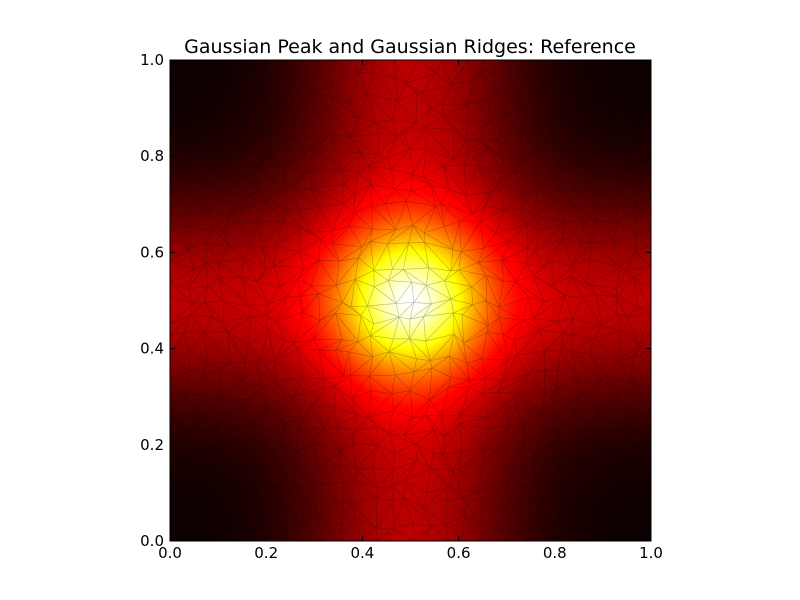 Image resolution: width=800 pixels, height=600 pixels. Describe the element at coordinates (152, 445) in the screenshot. I see `y-tick-label: 0.2` at that location.